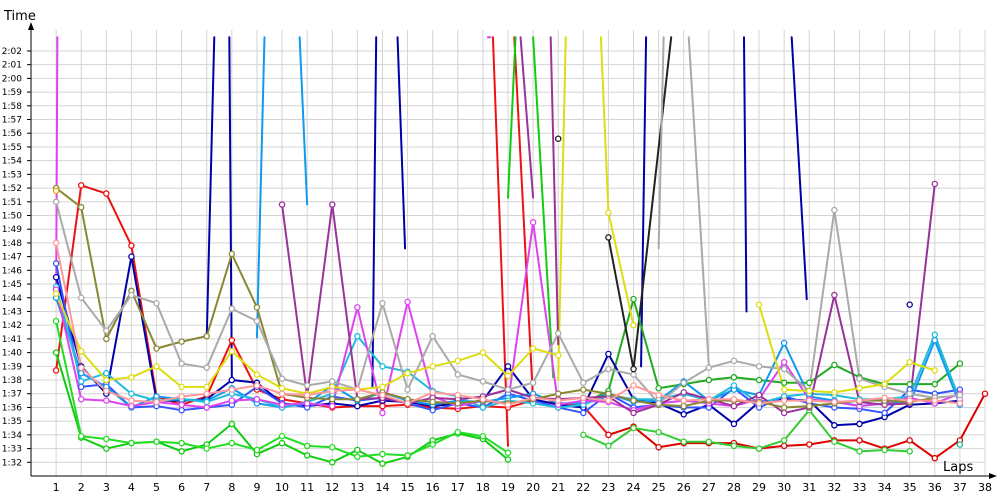 This screenshot has width=1000, height=504. Describe the element at coordinates (81, 487) in the screenshot. I see `x-tick-label: 2` at that location.